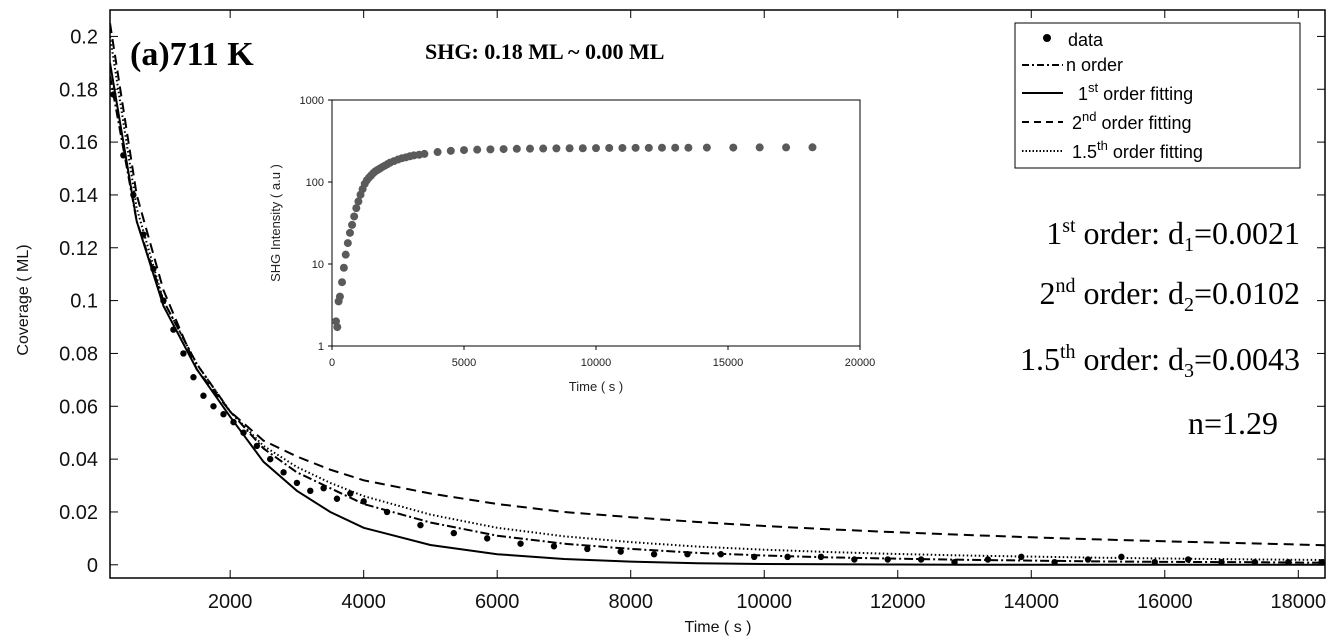 The height and width of the screenshot is (637, 1342). What do you see at coordinates (192, 54) in the screenshot?
I see `panel-label: (a)711 K` at bounding box center [192, 54].